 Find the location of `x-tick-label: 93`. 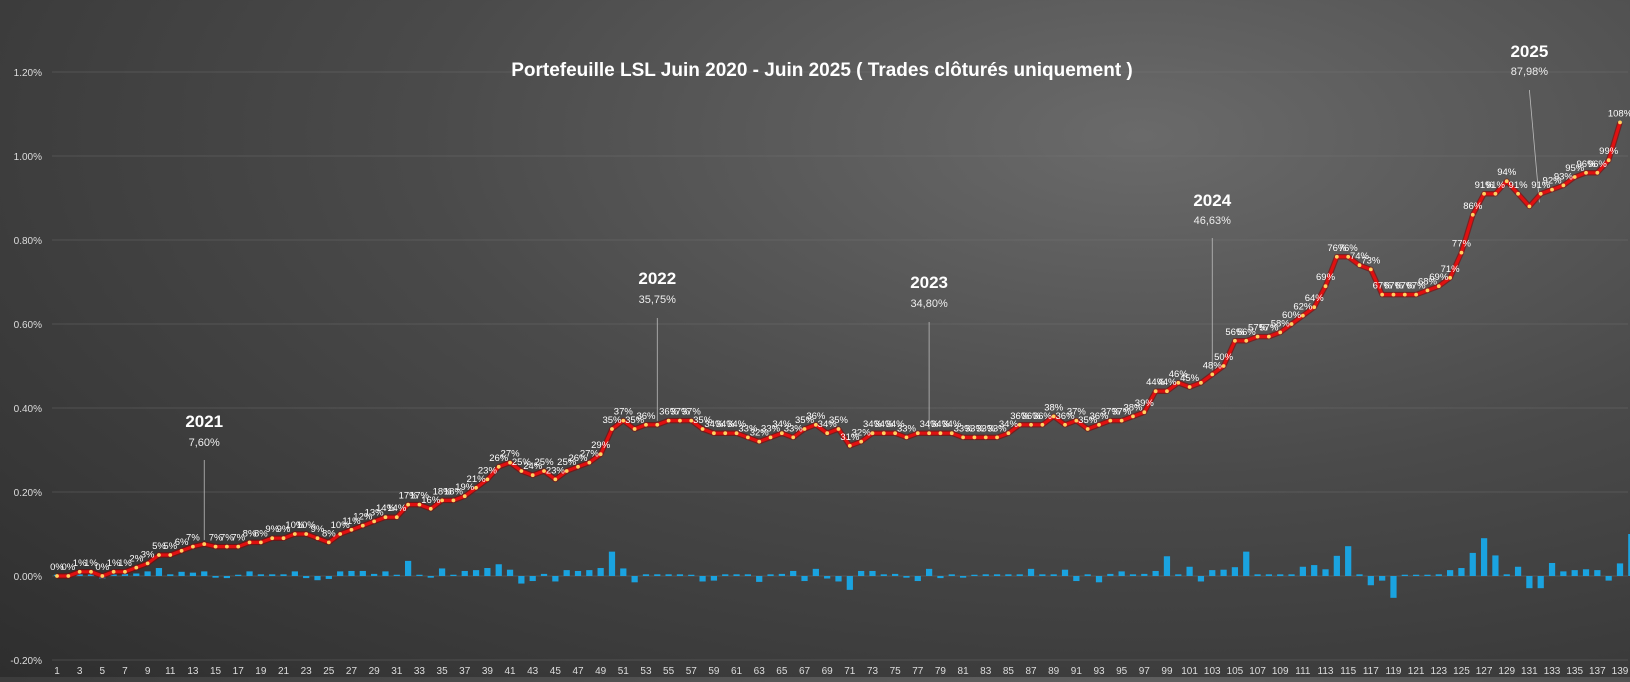

x-tick-label: 93 is located at coordinates (1099, 671).